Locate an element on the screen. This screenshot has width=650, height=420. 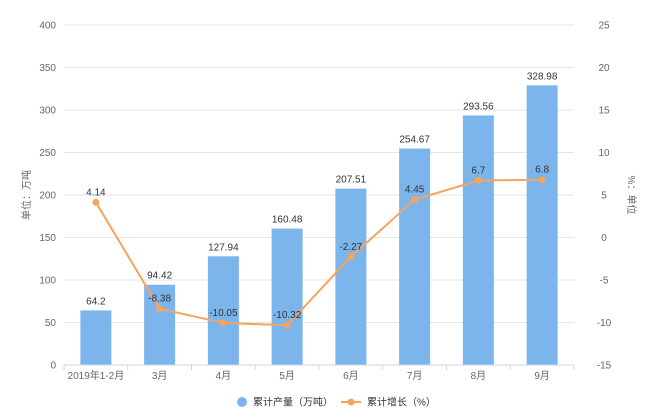
x-tick-label: 2019年1-2月 is located at coordinates (96, 375).